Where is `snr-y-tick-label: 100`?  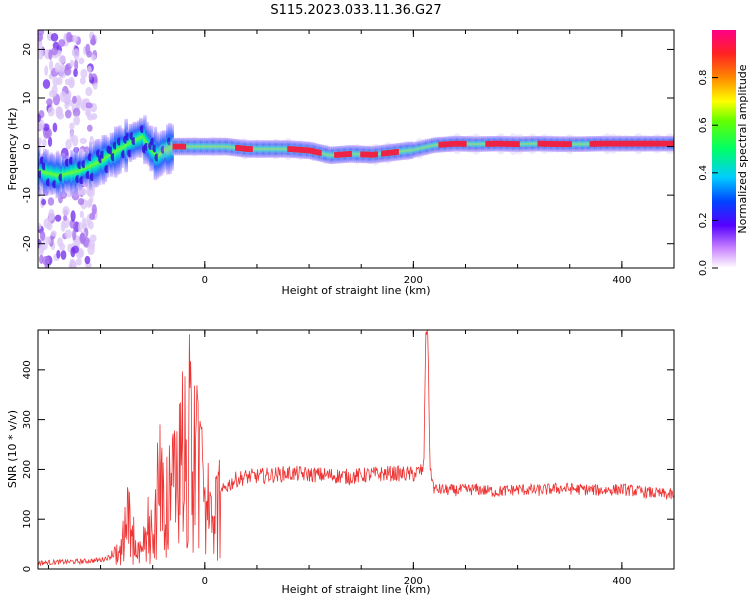
snr-y-tick-label: 100 is located at coordinates (27, 519).